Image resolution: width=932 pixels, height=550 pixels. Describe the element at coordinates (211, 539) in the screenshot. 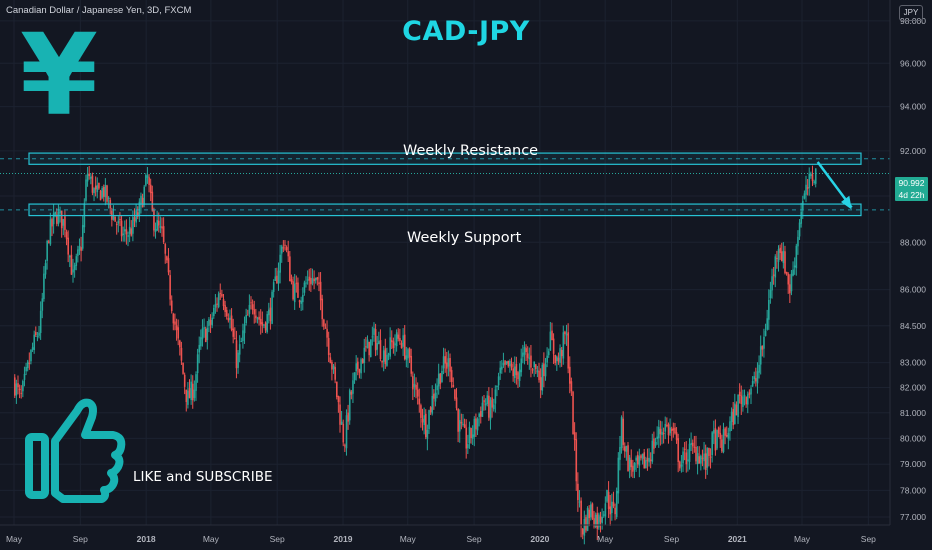

I see `x-tick-label: May` at that location.